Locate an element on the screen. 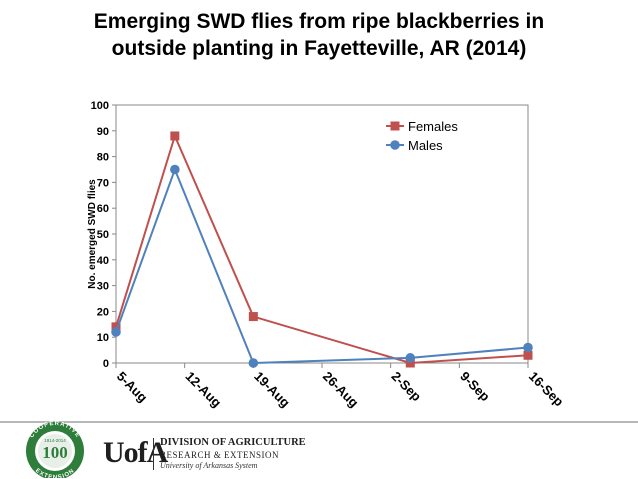  division-name: DIVISION OF AGRICULTURE is located at coordinates (233, 442).